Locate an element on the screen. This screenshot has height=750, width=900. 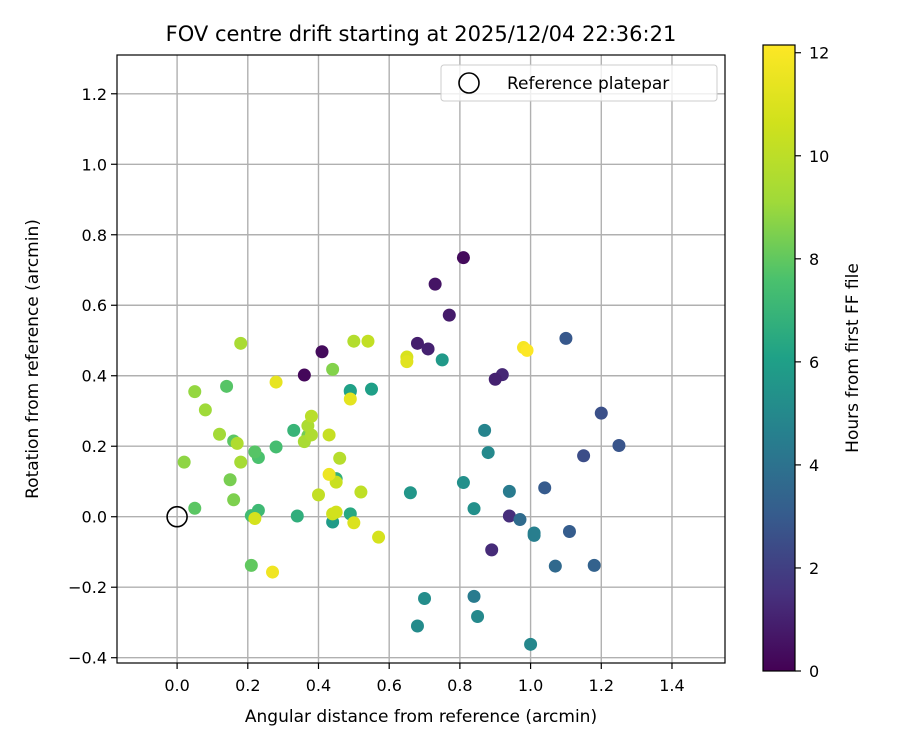
y-tick-label: 0.2 is located at coordinates (94, 446).